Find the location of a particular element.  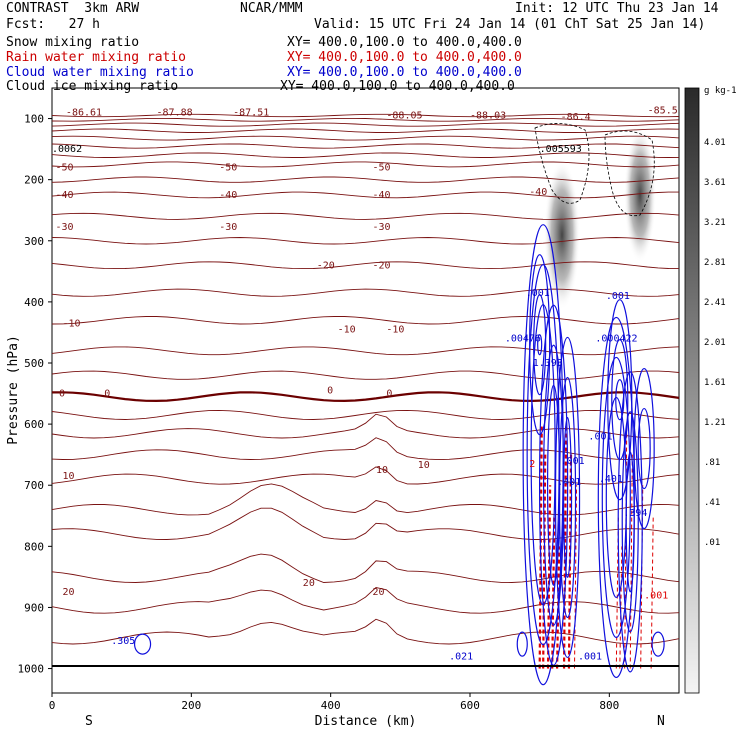

legend-cloud-label: Cloud water mixing ratio is located at coordinates (100, 72).